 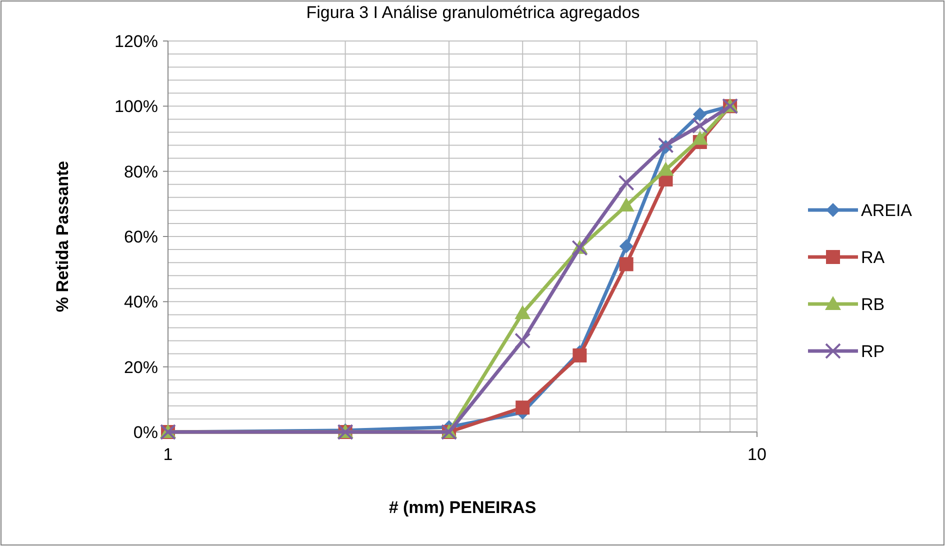 What do you see at coordinates (62, 236) in the screenshot?
I see `y-axis-title: % Retida Passante` at bounding box center [62, 236].